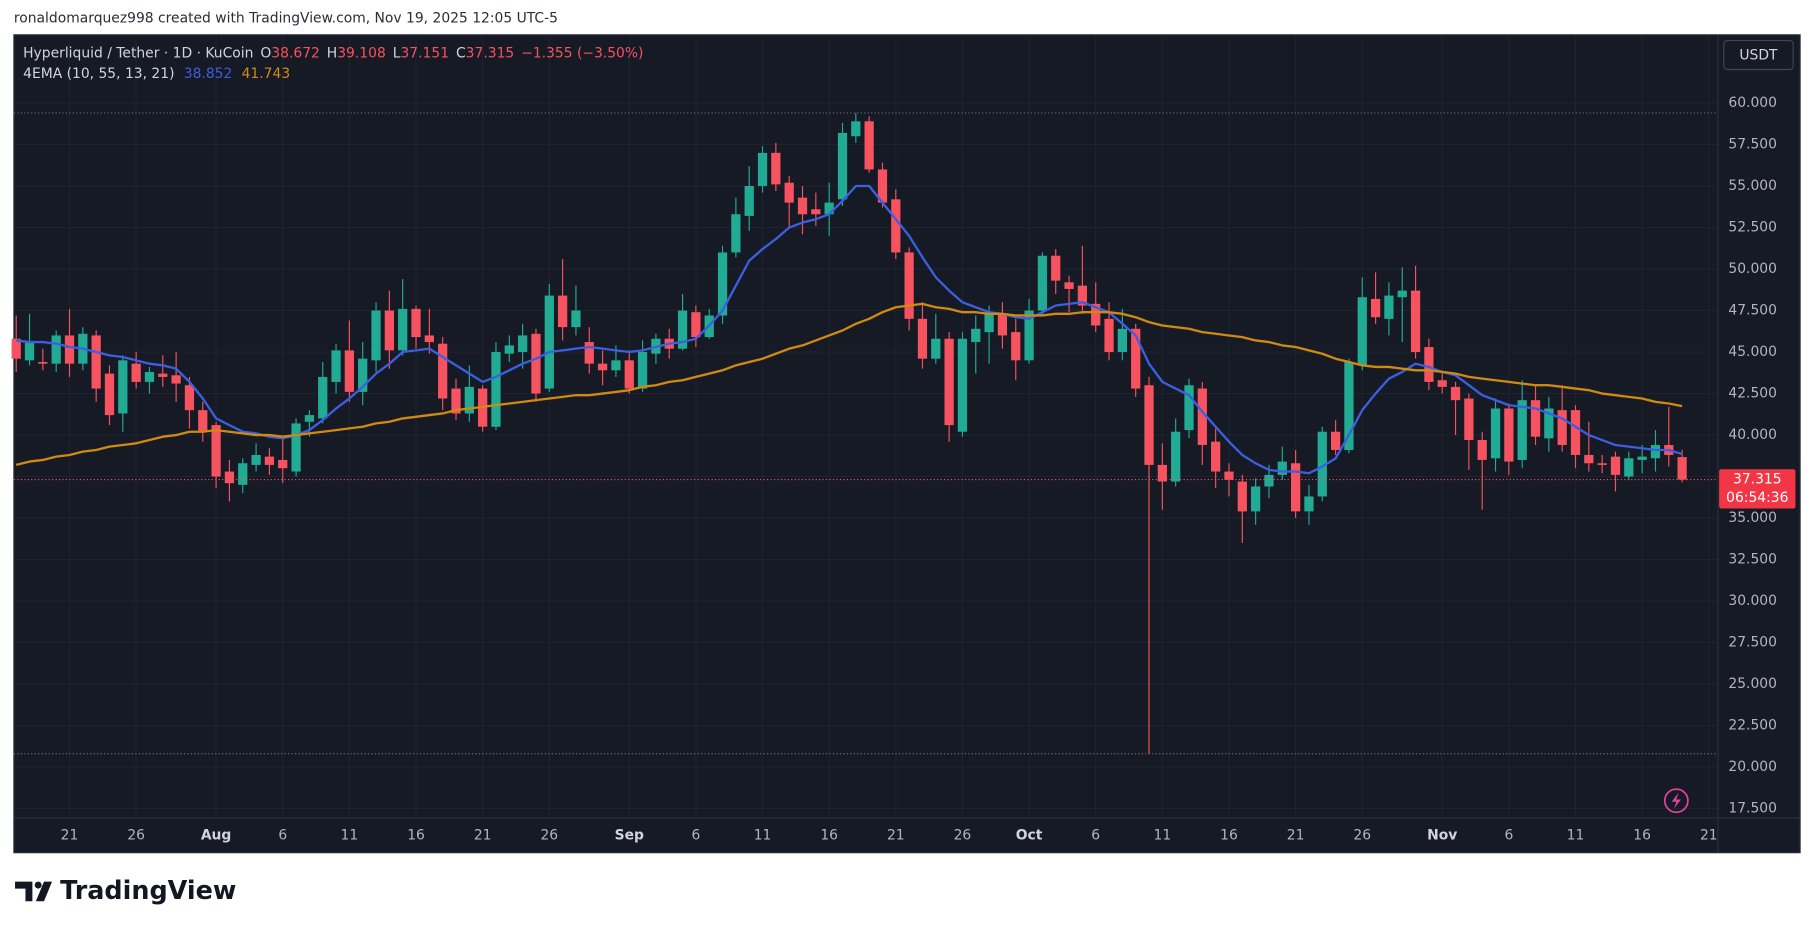 The width and height of the screenshot is (1814, 928). Describe the element at coordinates (461, 53) in the screenshot. I see `ohlc-label: C` at that location.